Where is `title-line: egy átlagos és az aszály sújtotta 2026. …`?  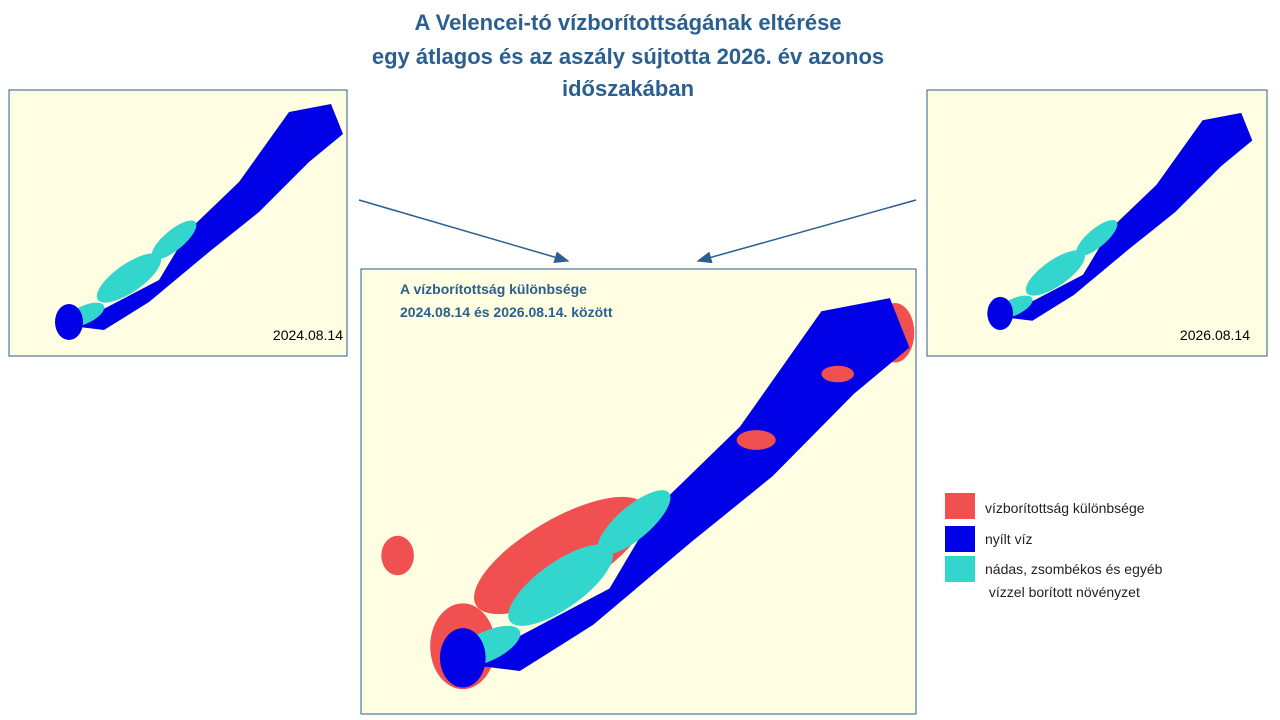
title-line: egy átlagos és az aszály sújtotta 2026. … is located at coordinates (628, 56).